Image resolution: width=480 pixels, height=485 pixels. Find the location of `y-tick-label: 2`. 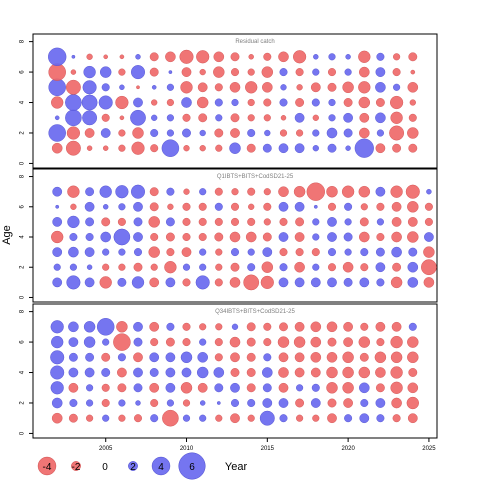

y-tick-label: 2 is located at coordinates (23, 133).